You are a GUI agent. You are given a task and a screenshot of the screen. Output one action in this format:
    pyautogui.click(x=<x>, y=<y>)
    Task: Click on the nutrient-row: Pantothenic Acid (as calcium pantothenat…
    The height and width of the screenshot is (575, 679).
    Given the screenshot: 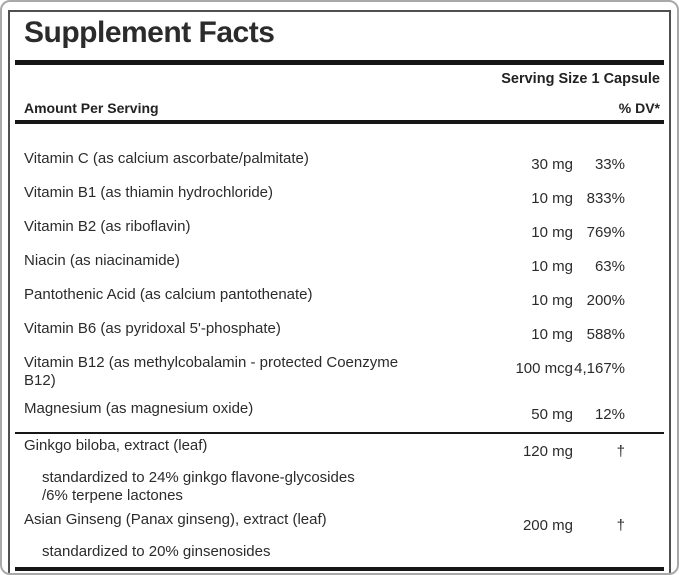 What is the action you would take?
    pyautogui.click(x=339, y=298)
    